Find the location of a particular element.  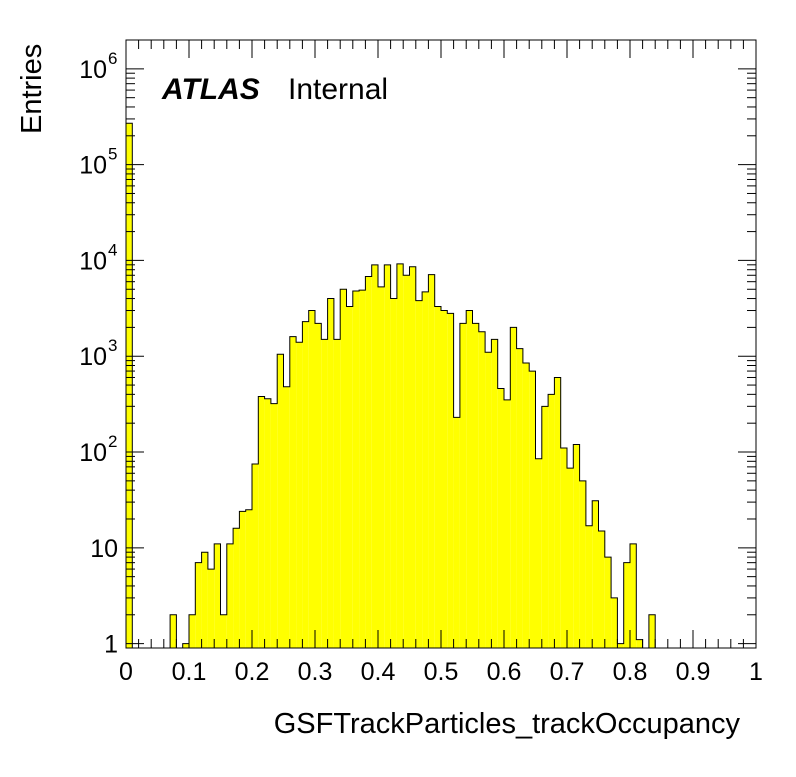

x-tick-label: 0.4 is located at coordinates (378, 672).